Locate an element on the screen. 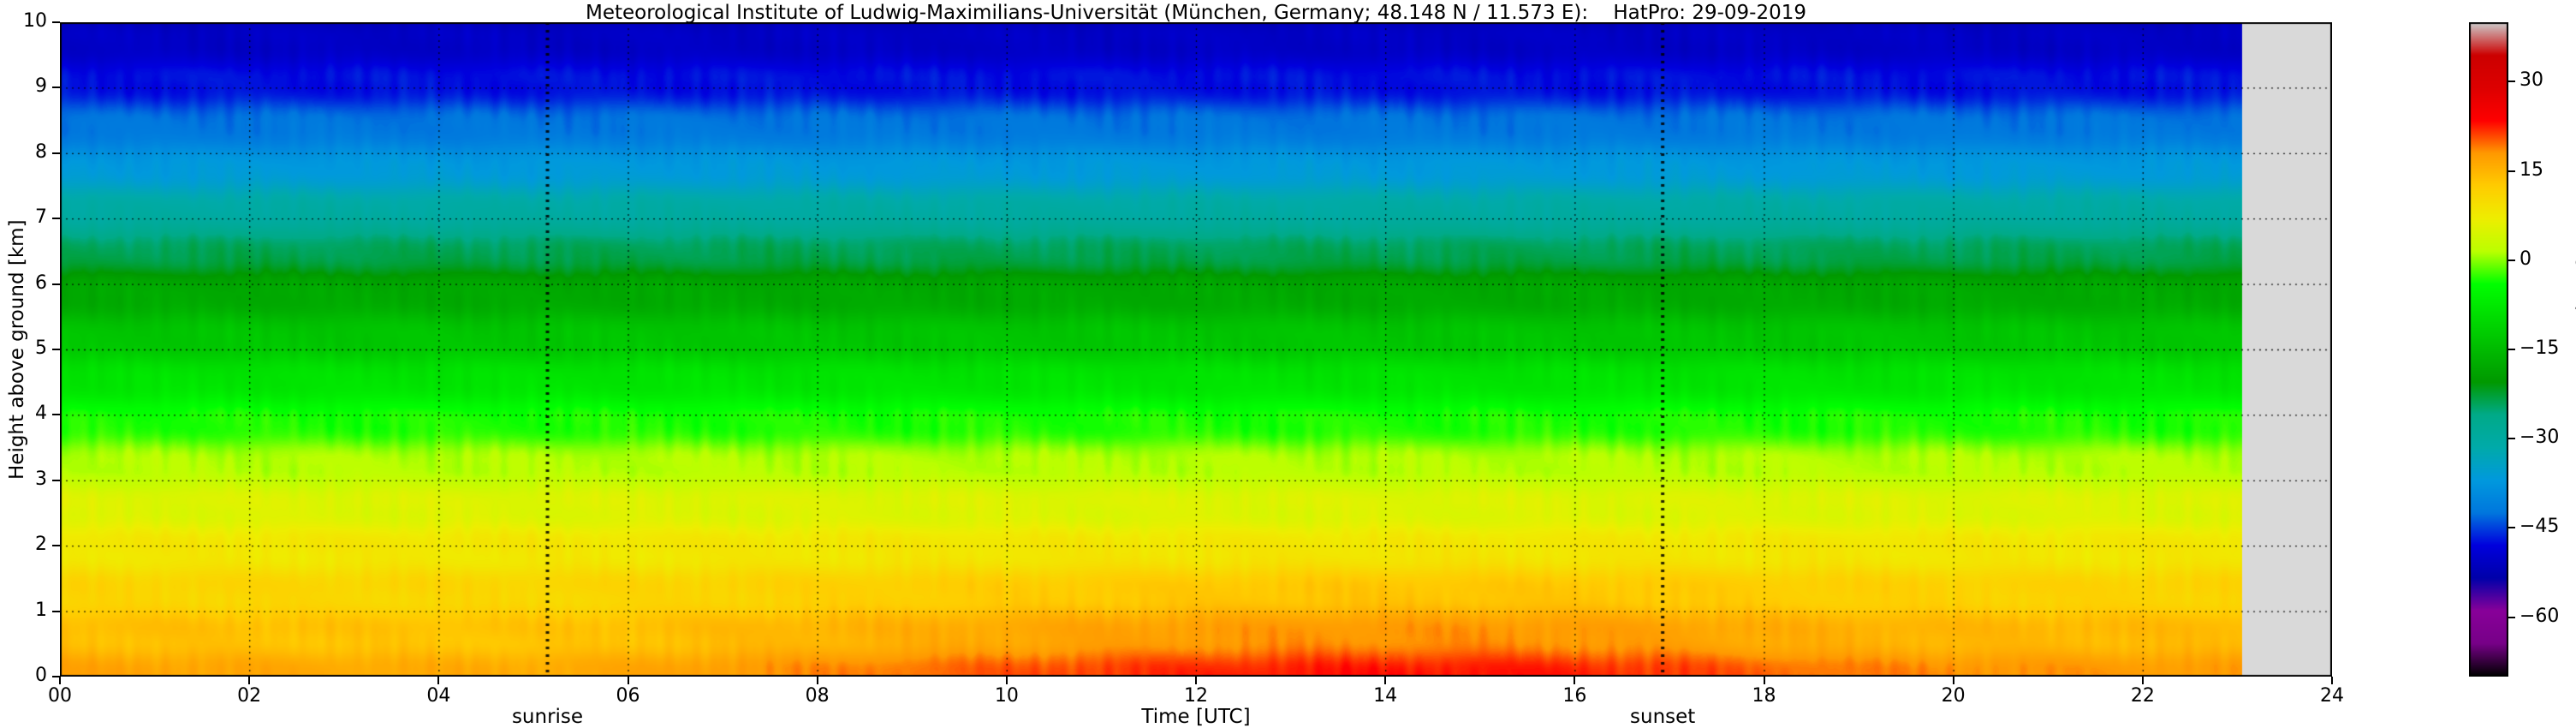 The image size is (2576, 728). x-tick-label: 06 is located at coordinates (628, 696).